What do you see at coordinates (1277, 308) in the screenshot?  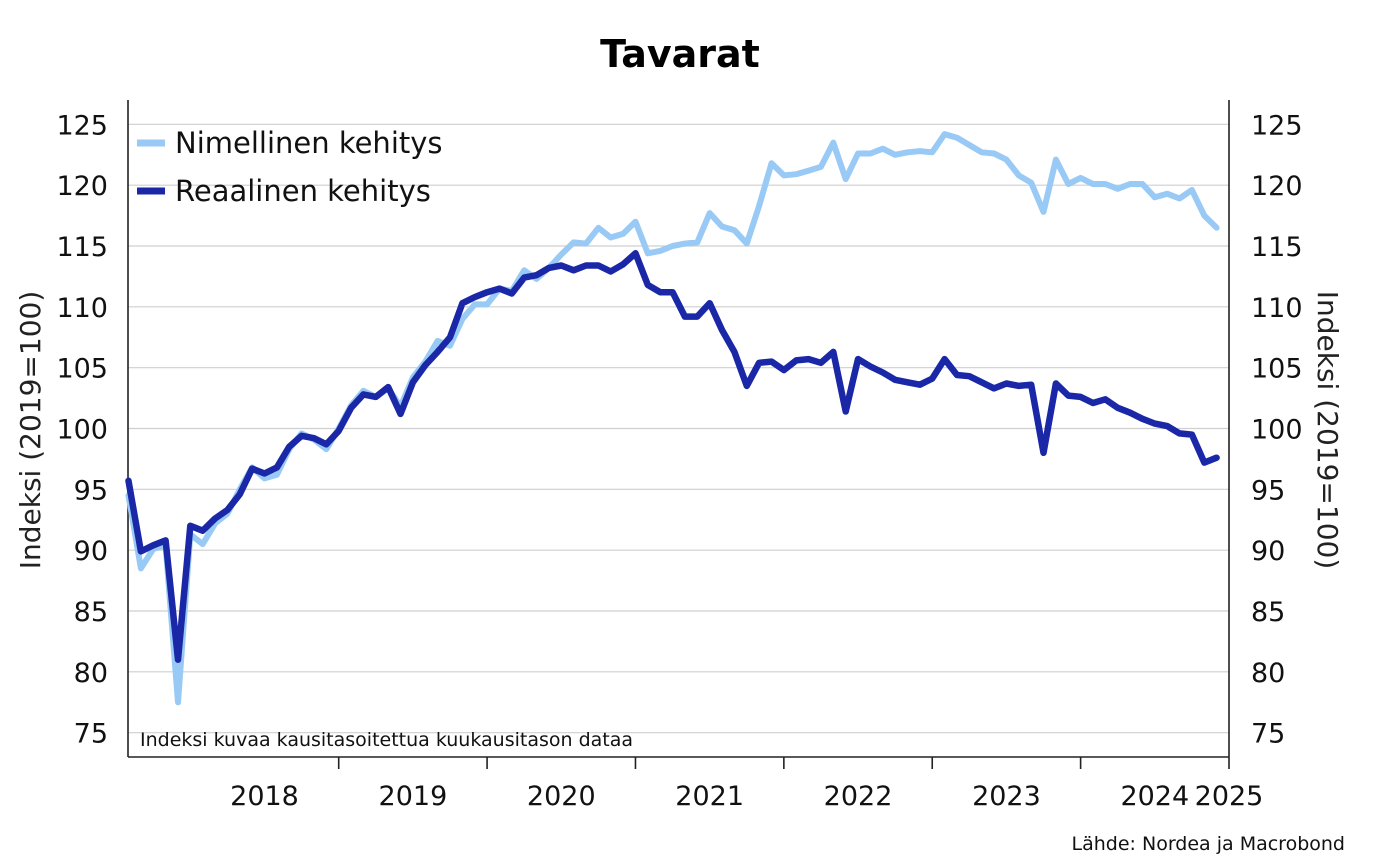 I see `y-tick-right-label: 110` at bounding box center [1277, 308].